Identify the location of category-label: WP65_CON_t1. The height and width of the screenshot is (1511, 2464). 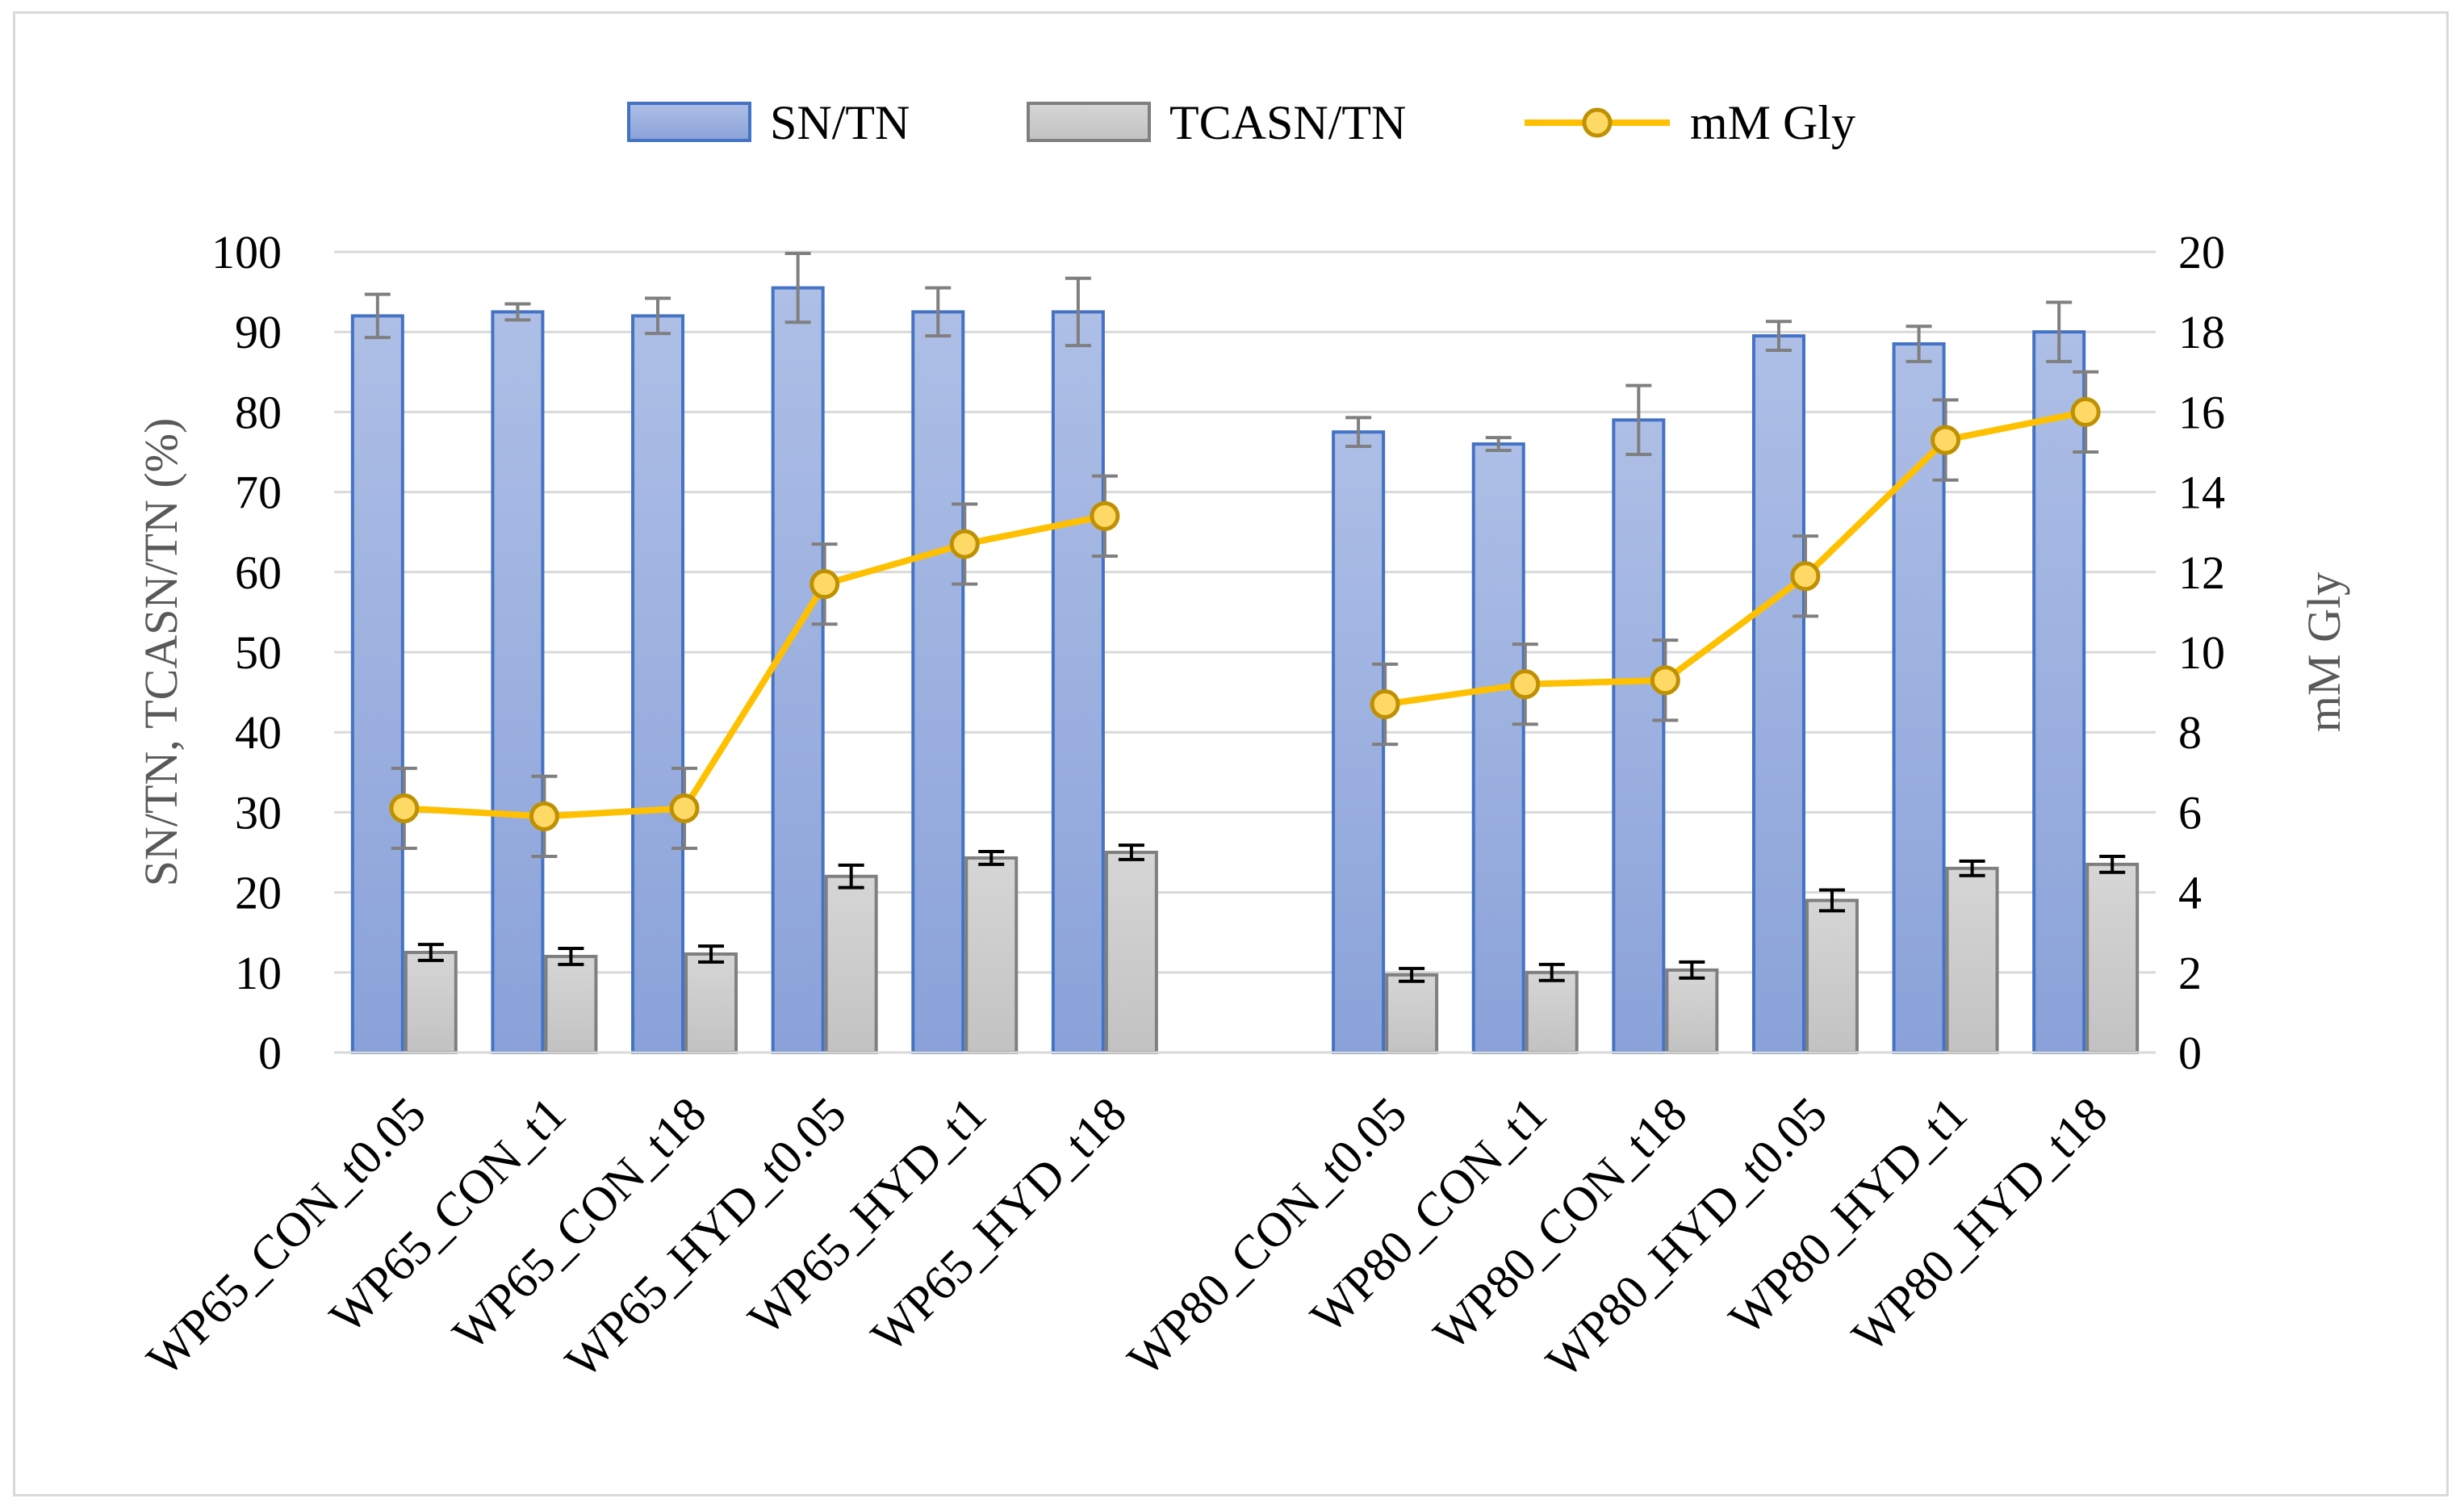
(448, 1215).